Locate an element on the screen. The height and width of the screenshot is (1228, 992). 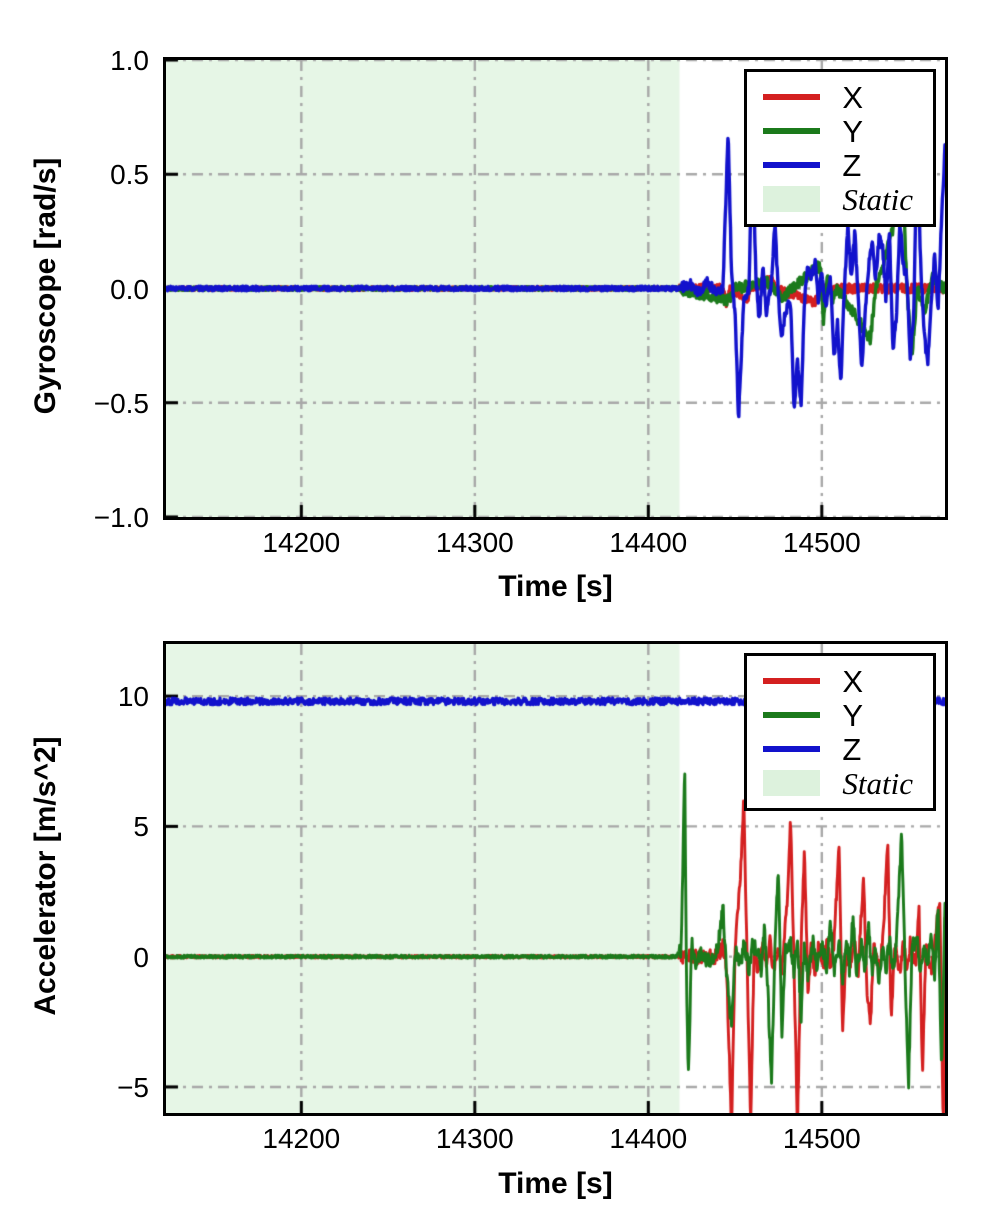
y-tick-label: −5 is located at coordinates (133, 1087).